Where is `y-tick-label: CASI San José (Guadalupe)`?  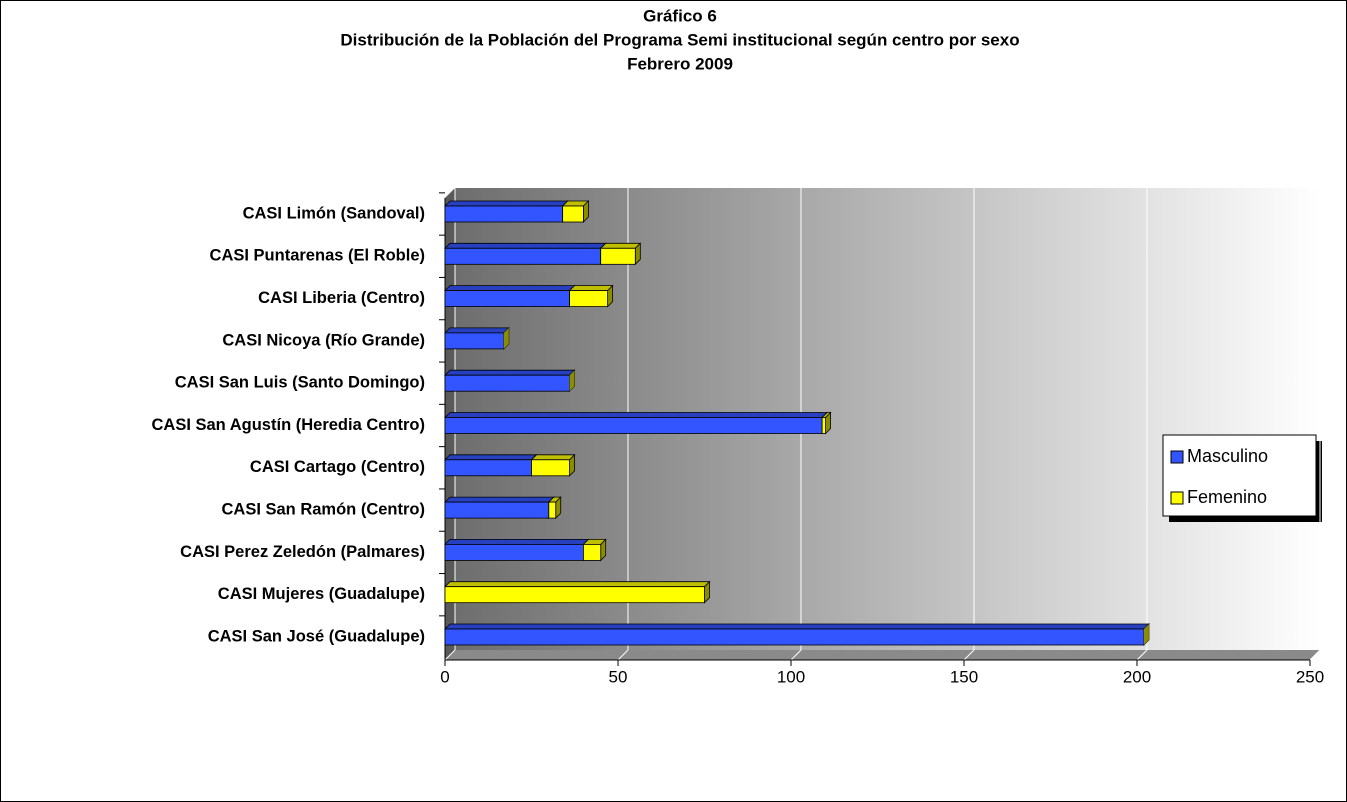 y-tick-label: CASI San José (Guadalupe) is located at coordinates (316, 636).